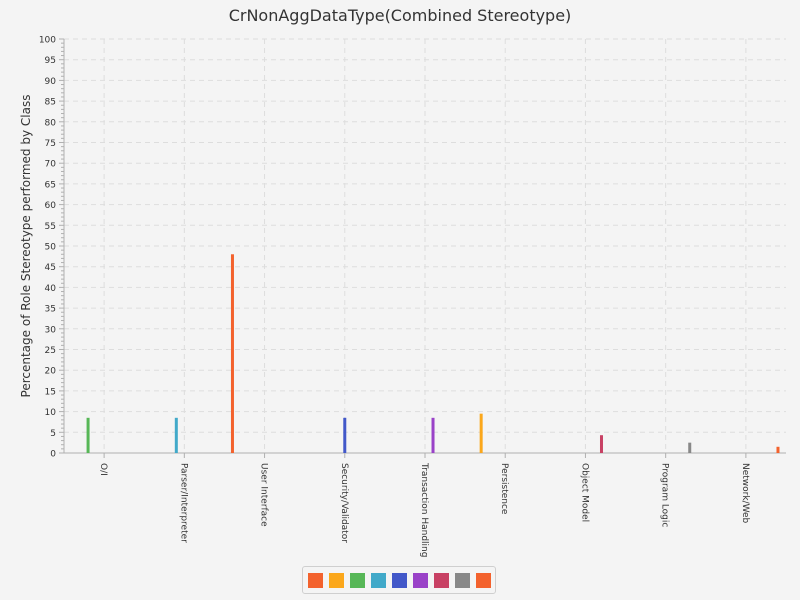 The height and width of the screenshot is (600, 800). I want to click on y-tick-label: 100, so click(47, 41).